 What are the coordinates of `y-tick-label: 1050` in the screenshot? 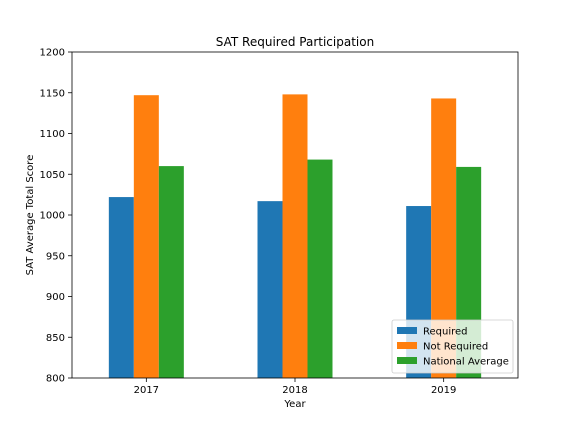 It's located at (52, 175).